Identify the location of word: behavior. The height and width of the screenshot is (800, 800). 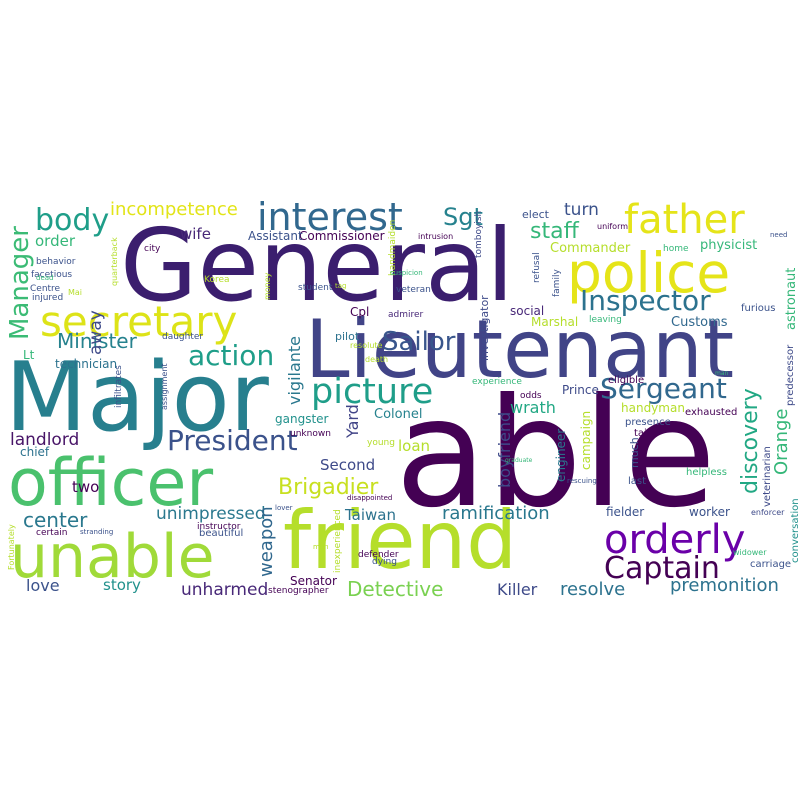
(56, 262).